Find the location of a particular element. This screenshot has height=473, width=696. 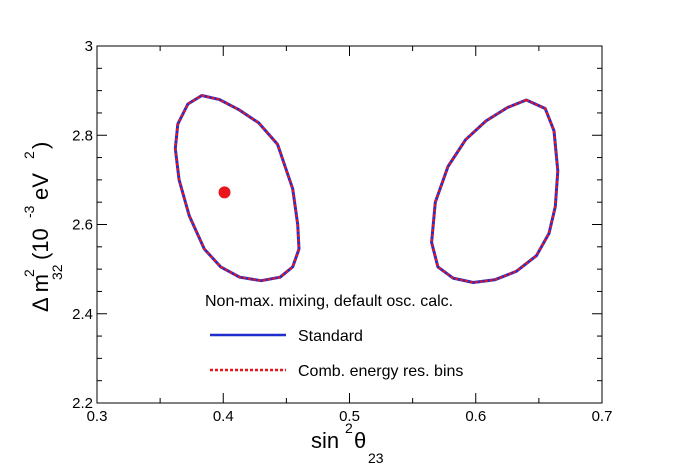

legend-label-standard: Standard is located at coordinates (330, 336).